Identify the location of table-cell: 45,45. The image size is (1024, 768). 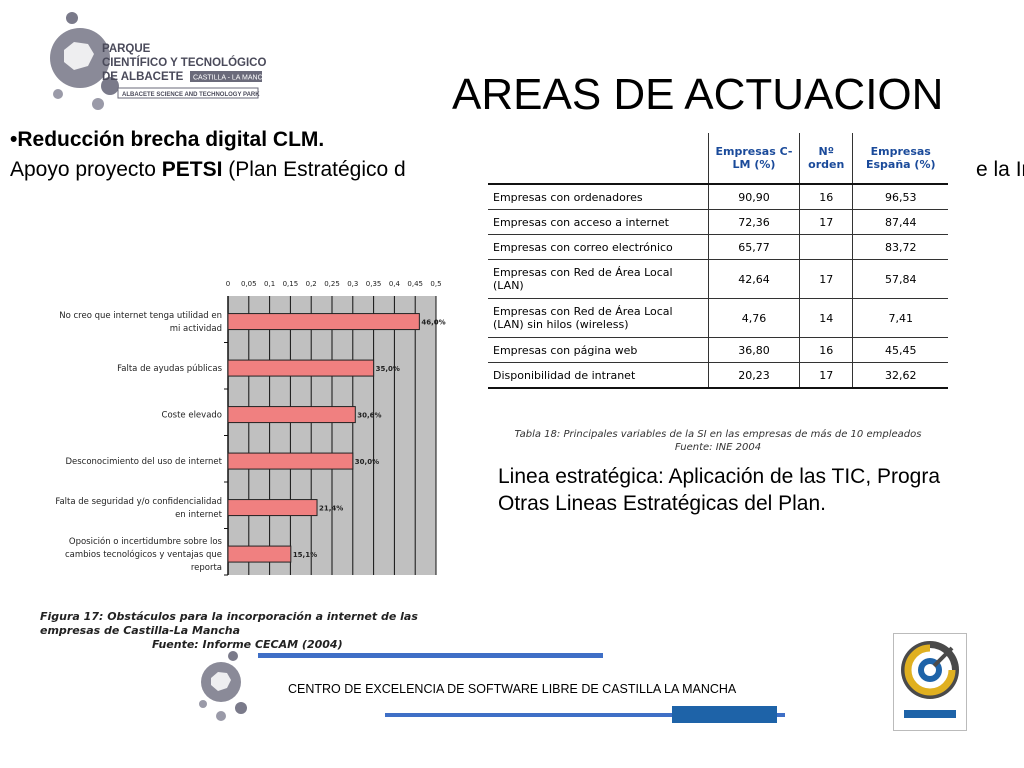
(900, 350).